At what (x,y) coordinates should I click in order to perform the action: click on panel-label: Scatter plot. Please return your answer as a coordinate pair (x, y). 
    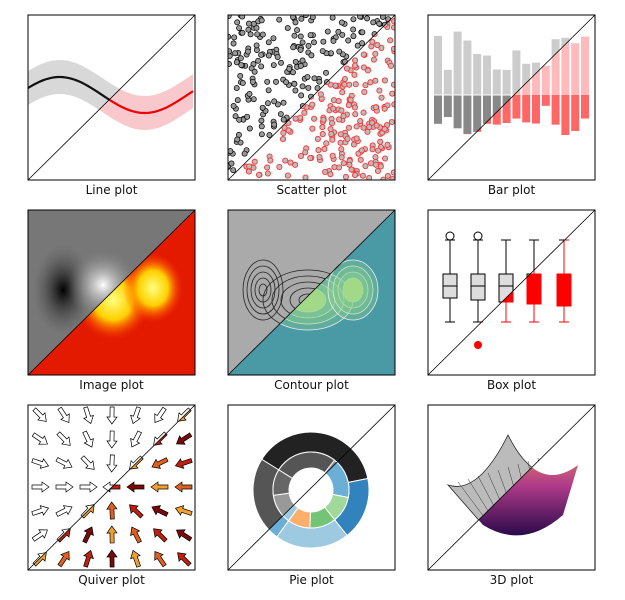
    Looking at the image, I should click on (311, 190).